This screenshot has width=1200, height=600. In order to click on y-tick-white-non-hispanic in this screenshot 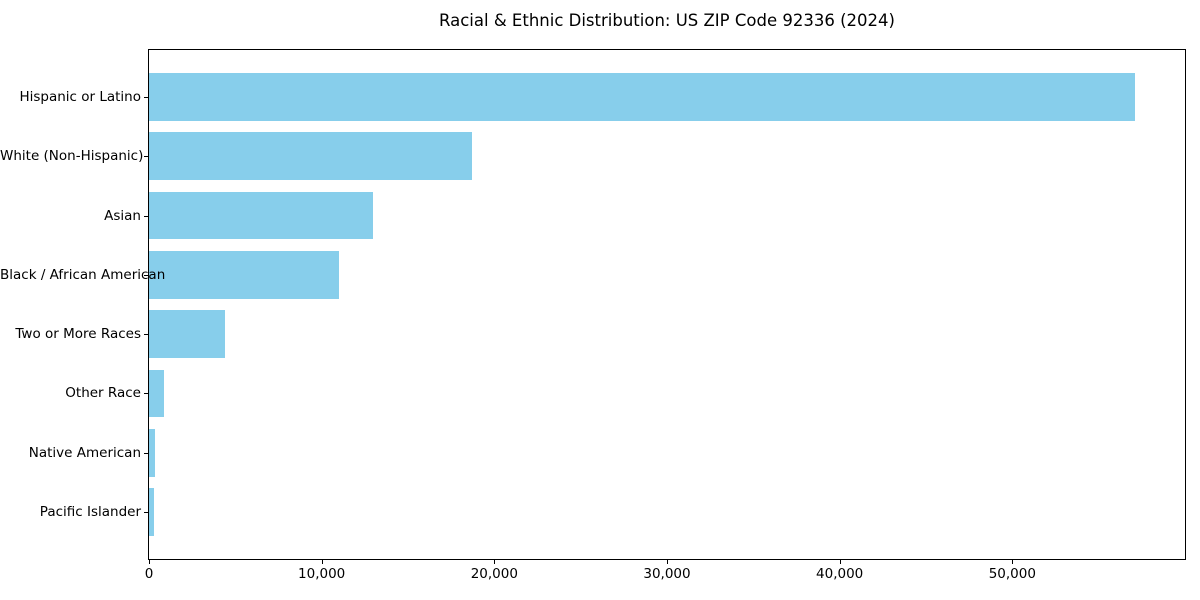, I will do `click(146, 157)`.